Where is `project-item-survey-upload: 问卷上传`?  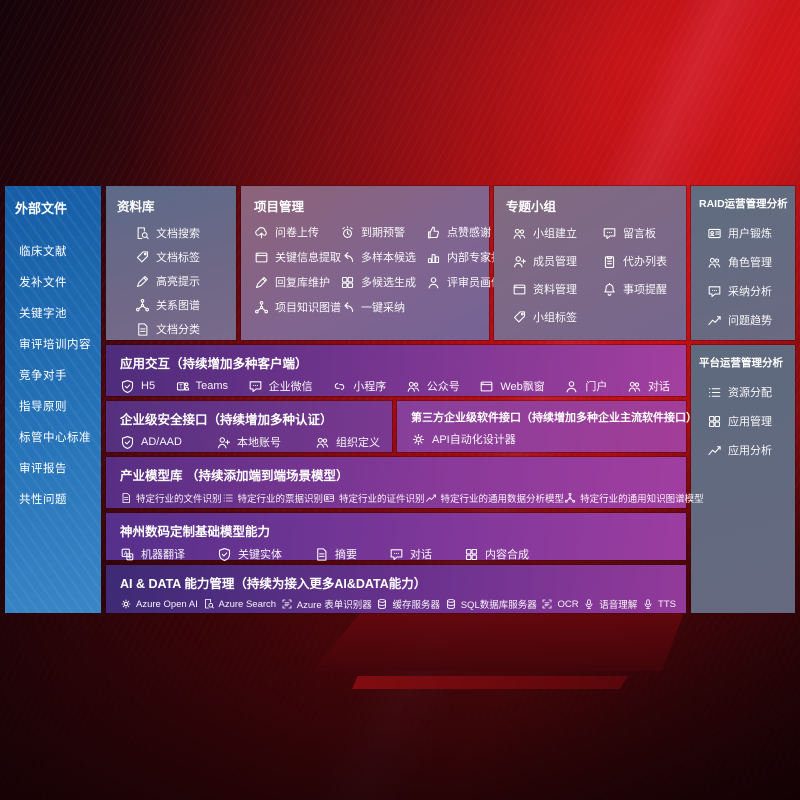
project-item-survey-upload: 问卷上传 is located at coordinates (297, 232).